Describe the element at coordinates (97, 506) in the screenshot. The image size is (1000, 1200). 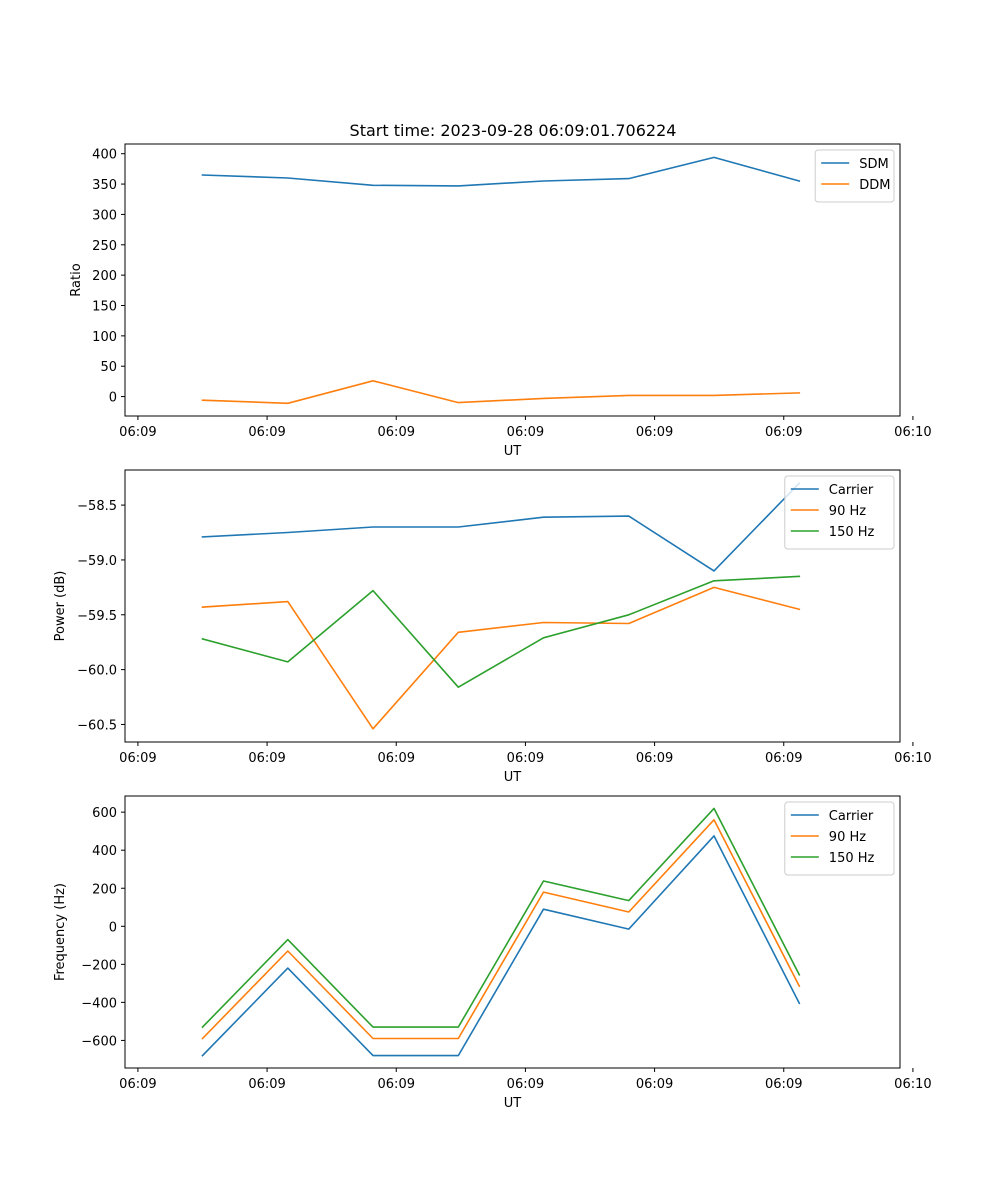
I see `y-tick-label: −58.5` at that location.